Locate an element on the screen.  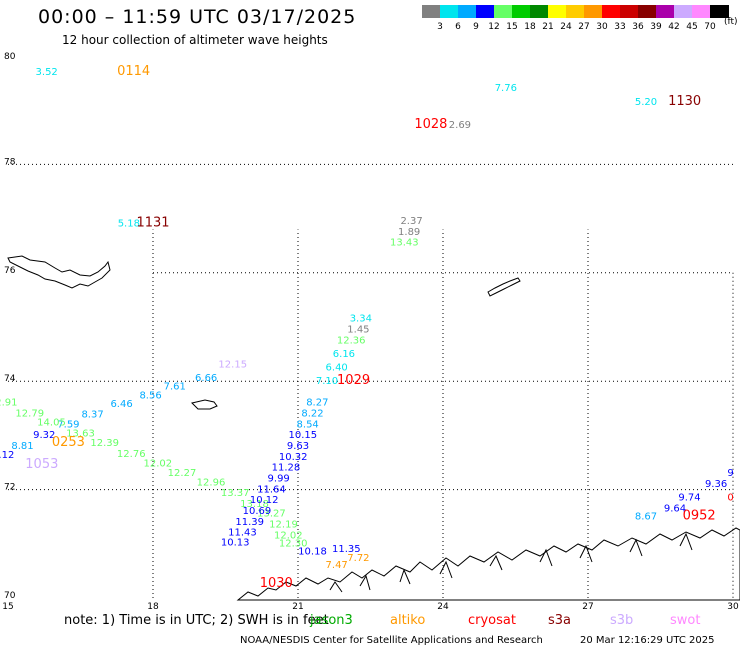
y-tick-label: 76 is located at coordinates (10, 271).